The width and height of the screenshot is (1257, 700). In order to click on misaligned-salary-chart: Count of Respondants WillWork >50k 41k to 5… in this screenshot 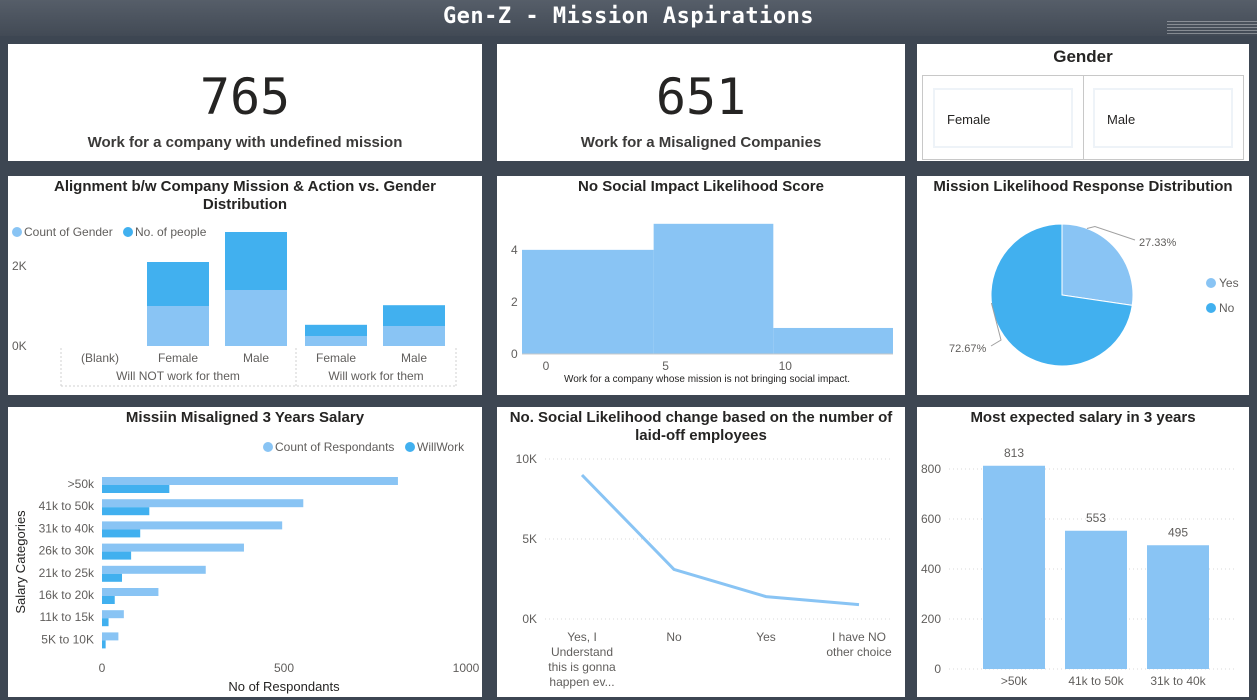, I will do `click(246, 567)`.